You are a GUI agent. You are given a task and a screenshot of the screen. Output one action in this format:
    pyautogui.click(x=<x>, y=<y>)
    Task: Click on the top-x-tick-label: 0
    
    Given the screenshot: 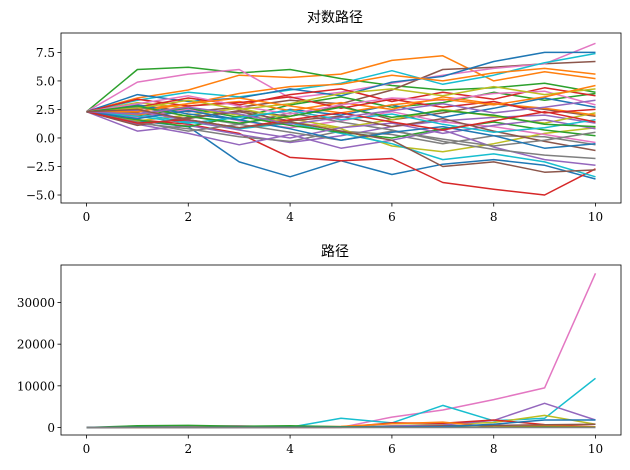 What is the action you would take?
    pyautogui.click(x=87, y=217)
    